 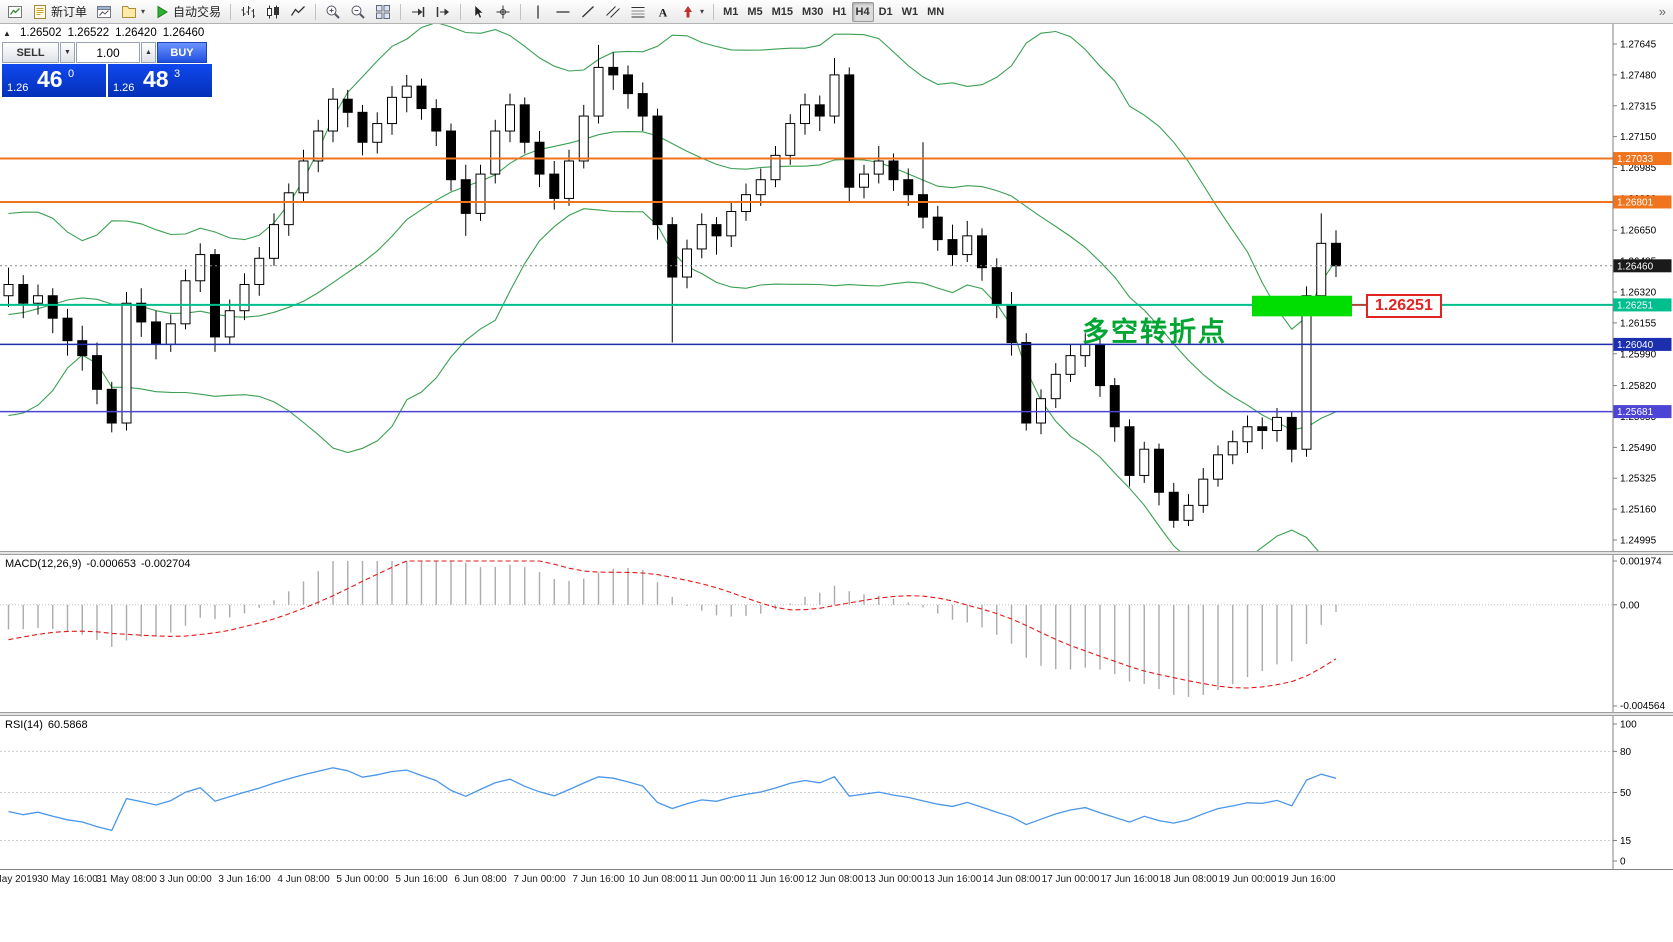 I want to click on time-axis-label: 3 Jun 00:00, so click(x=185, y=879).